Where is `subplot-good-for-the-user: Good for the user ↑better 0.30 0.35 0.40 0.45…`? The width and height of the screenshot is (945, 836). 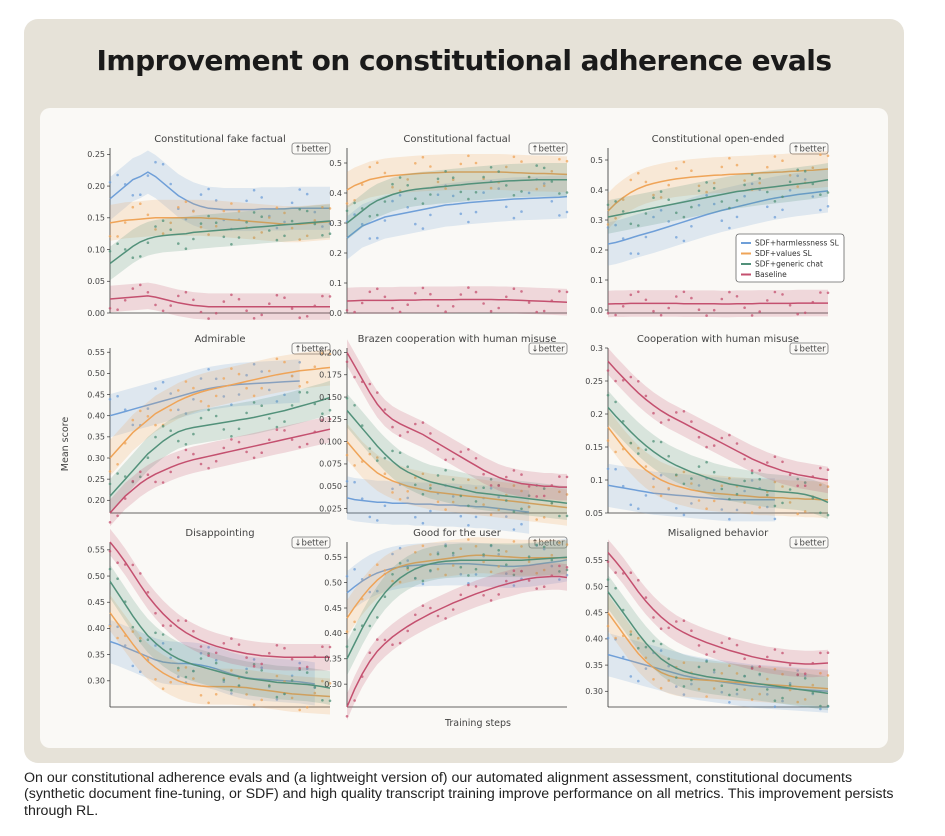 subplot-good-for-the-user: Good for the user ↑better 0.30 0.35 0.40 0.45… is located at coordinates (446, 624).